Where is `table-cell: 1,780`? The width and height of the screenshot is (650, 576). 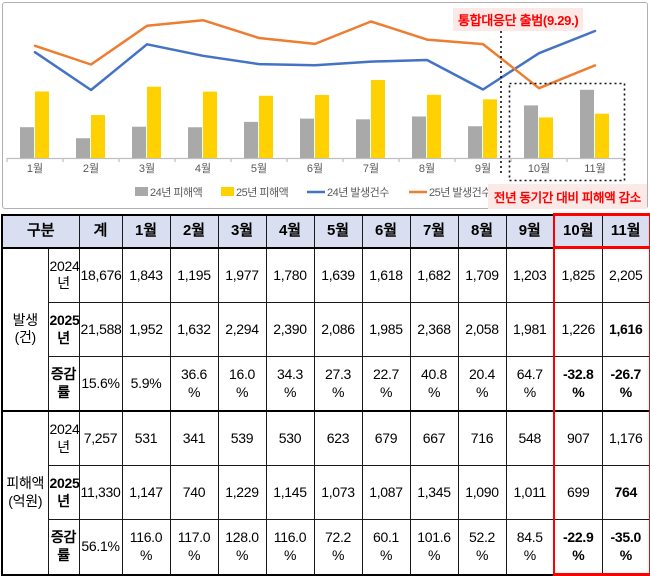 table-cell: 1,780 is located at coordinates (290, 275).